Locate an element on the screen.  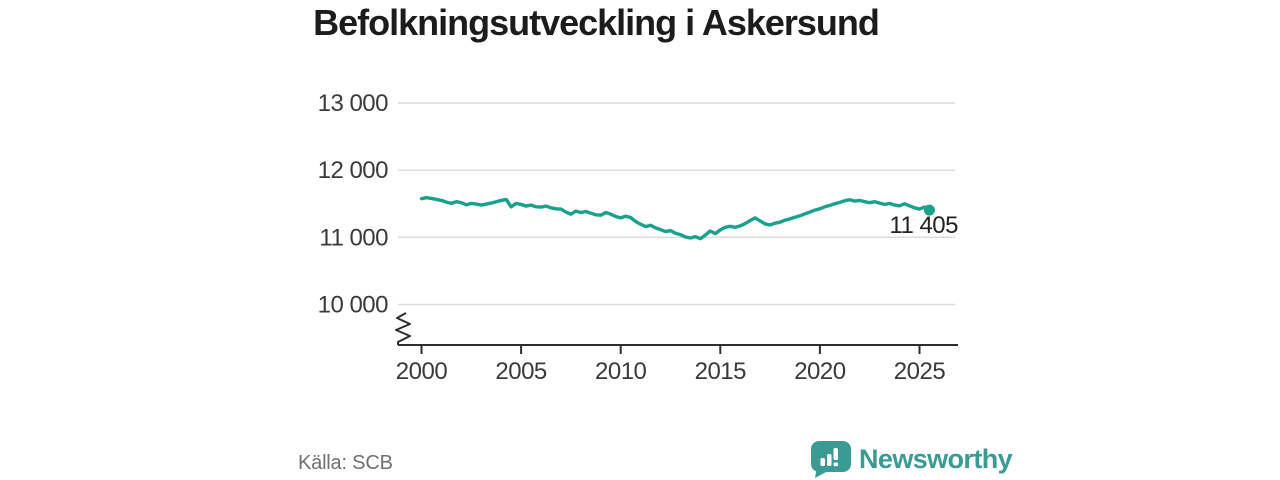
y-axis-tick-label: 12 000 is located at coordinates (353, 170).